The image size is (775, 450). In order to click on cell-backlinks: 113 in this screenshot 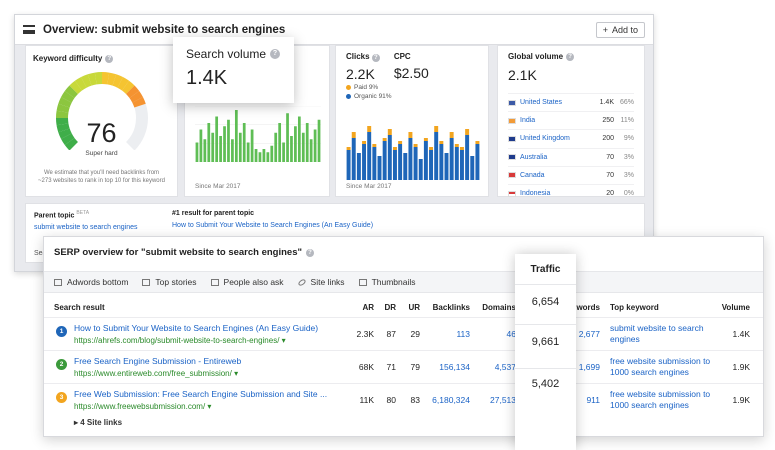, I will do `click(463, 334)`.